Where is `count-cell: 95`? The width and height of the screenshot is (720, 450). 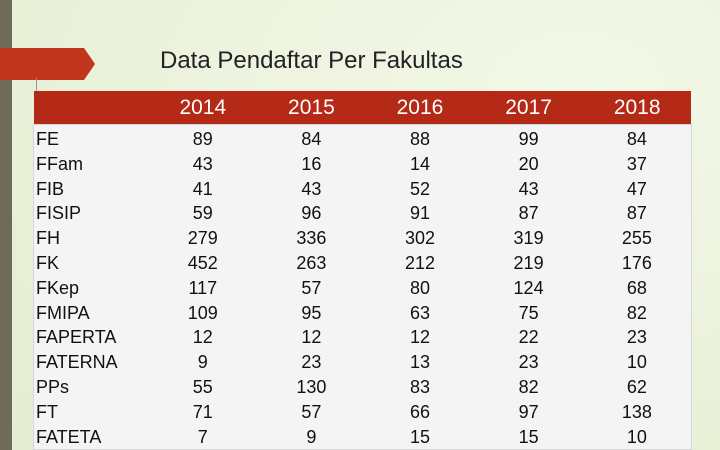 count-cell: 95 is located at coordinates (311, 312).